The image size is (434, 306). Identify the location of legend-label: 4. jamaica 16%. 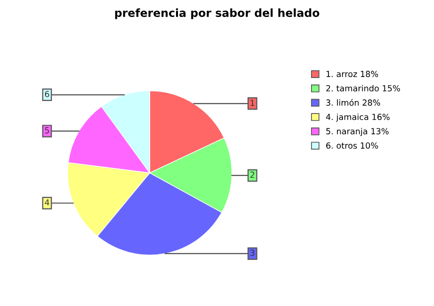
(358, 118).